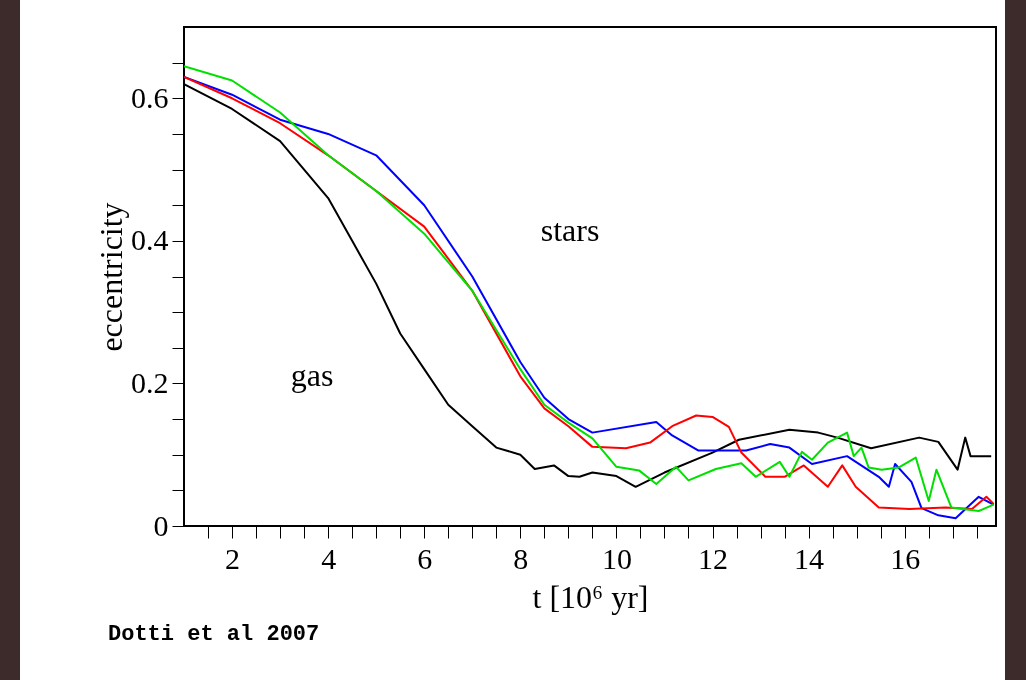 This screenshot has width=1026, height=680. I want to click on annotation: gas, so click(312, 375).